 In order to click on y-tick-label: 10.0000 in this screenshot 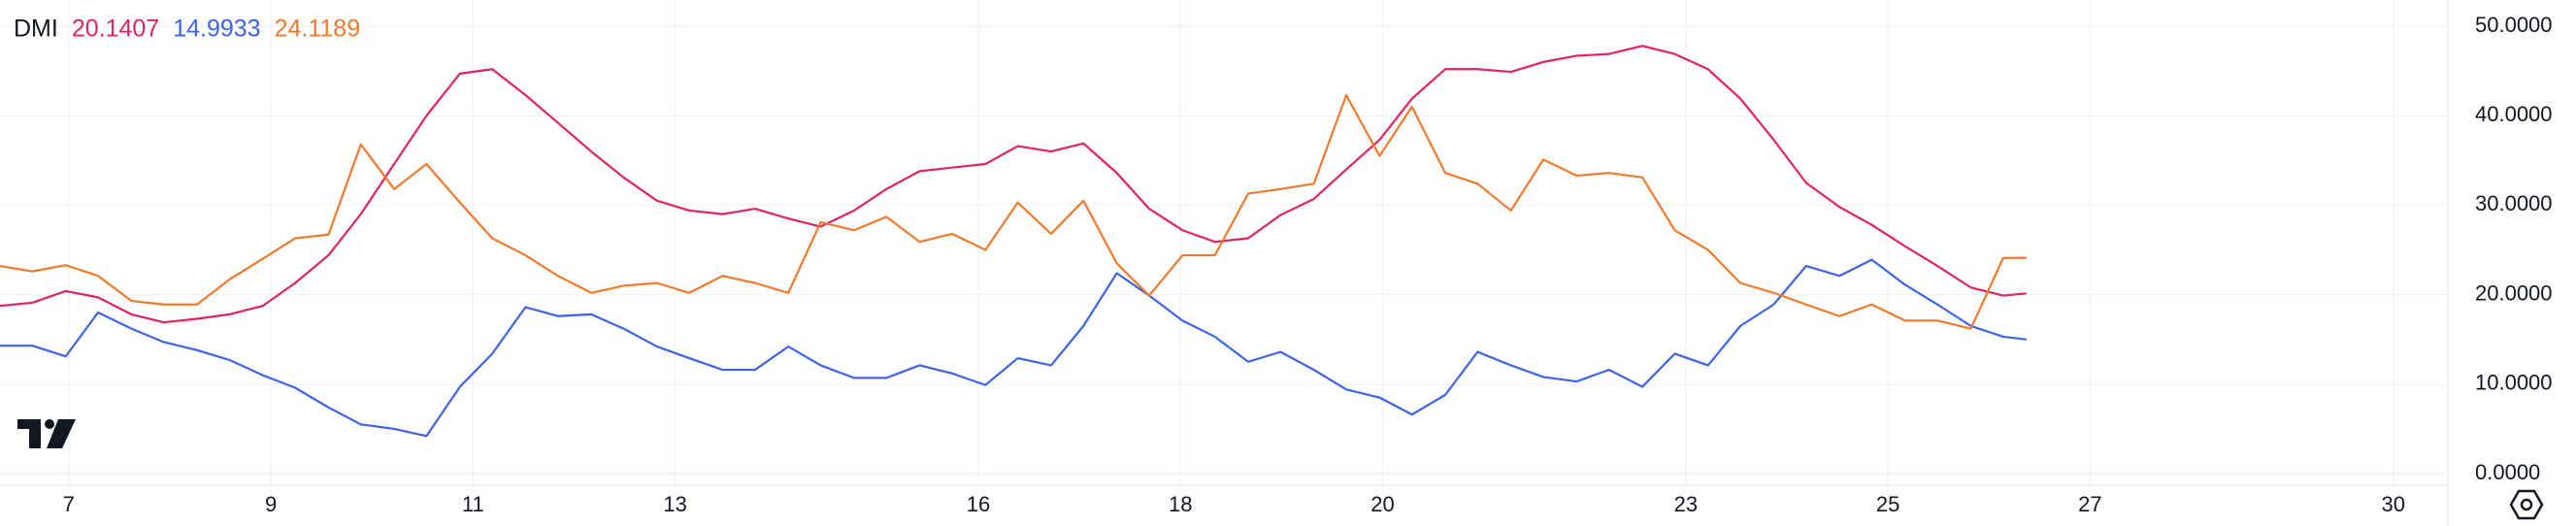, I will do `click(2514, 383)`.